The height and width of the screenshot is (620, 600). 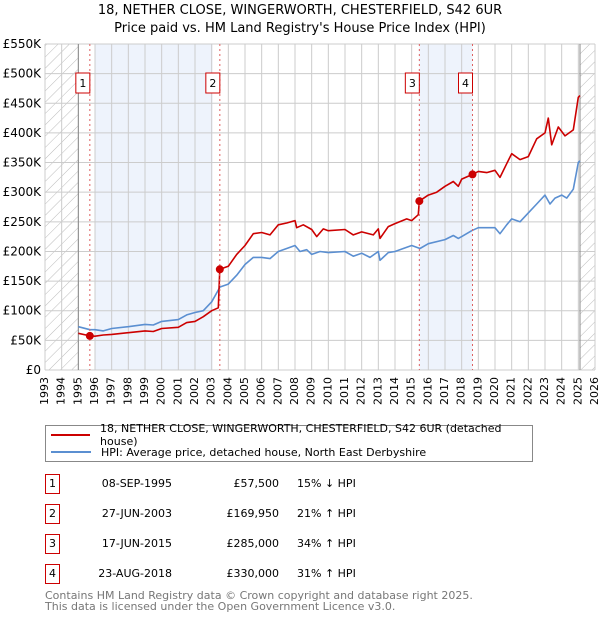 What do you see at coordinates (71, 452) in the screenshot?
I see `legend-swatch-hpi` at bounding box center [71, 452].